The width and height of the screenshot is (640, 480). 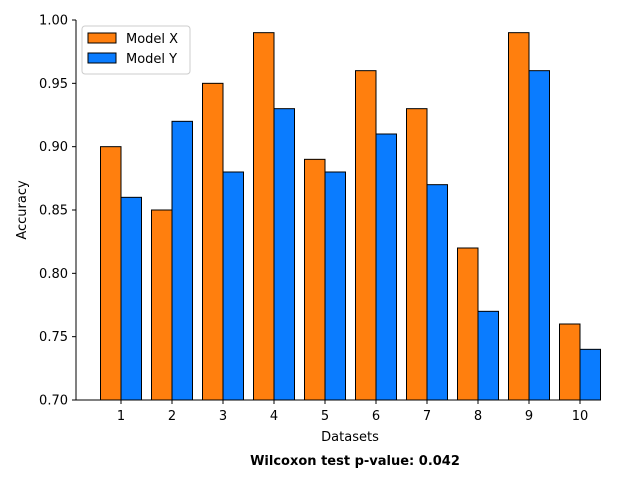 What do you see at coordinates (53, 84) in the screenshot?
I see `y-tick-label: 0.95` at bounding box center [53, 84].